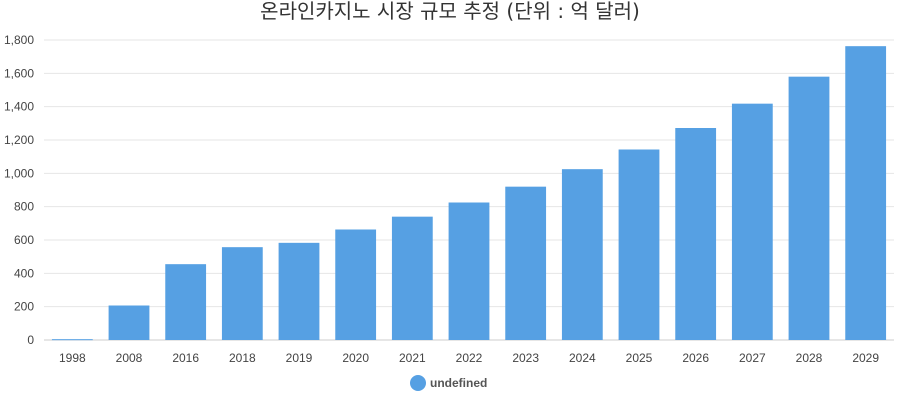 This screenshot has height=400, width=900. Describe the element at coordinates (582, 254) in the screenshot. I see `bar-2024` at that location.